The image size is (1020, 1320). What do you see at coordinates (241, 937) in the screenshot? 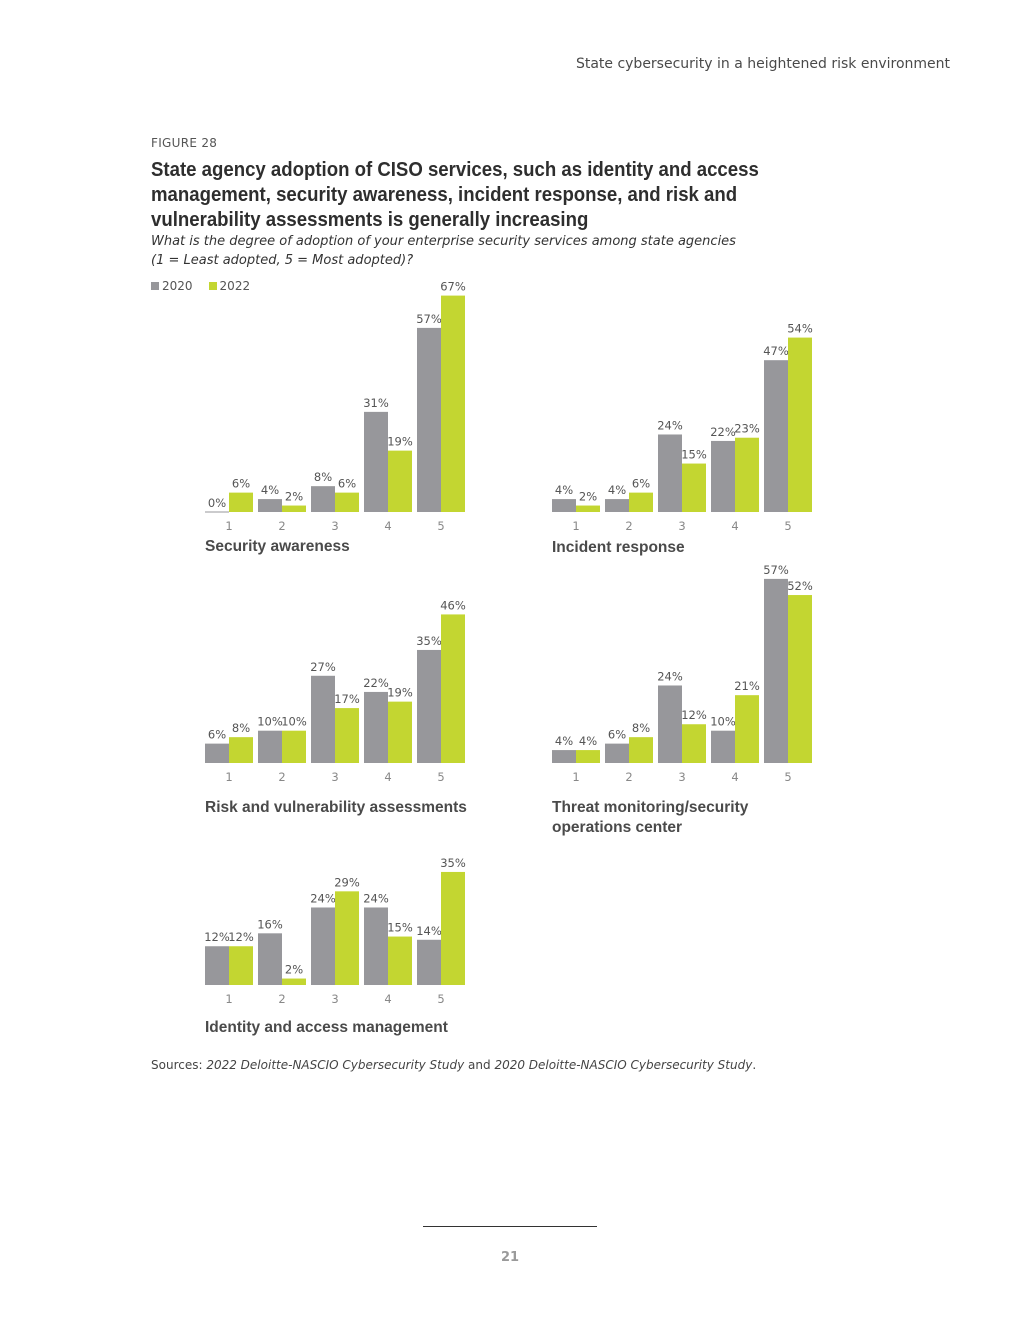
I see `data-label-2022-cat-1: 12%` at bounding box center [241, 937].